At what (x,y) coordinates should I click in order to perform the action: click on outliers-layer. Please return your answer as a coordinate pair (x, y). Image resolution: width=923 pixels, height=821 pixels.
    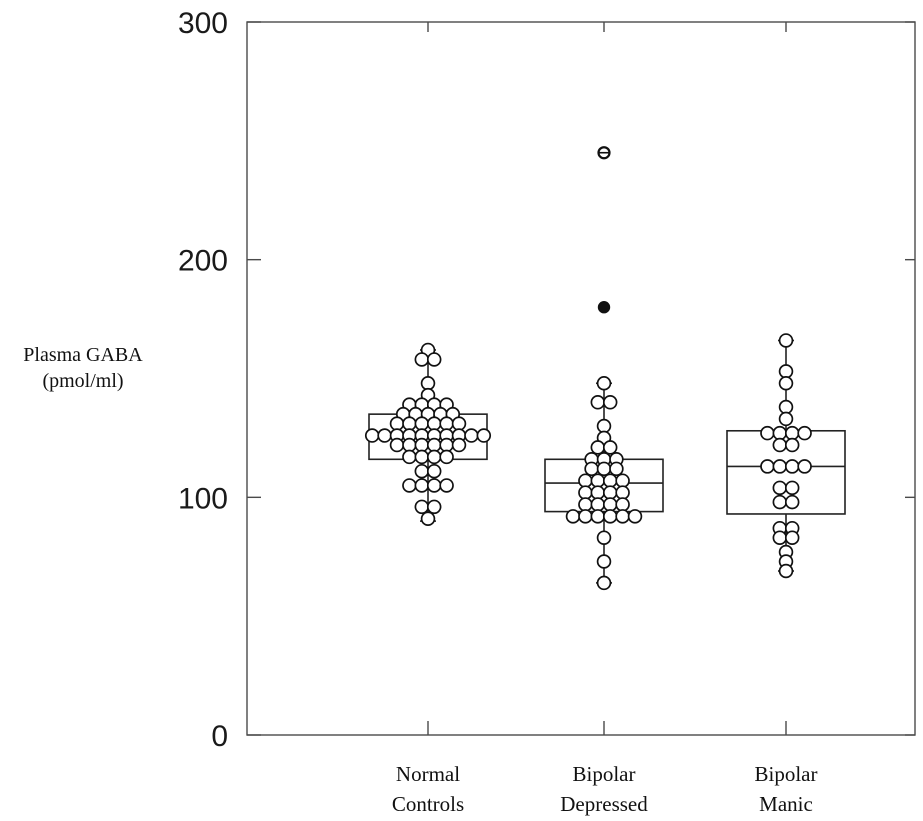
    Looking at the image, I should click on (604, 230).